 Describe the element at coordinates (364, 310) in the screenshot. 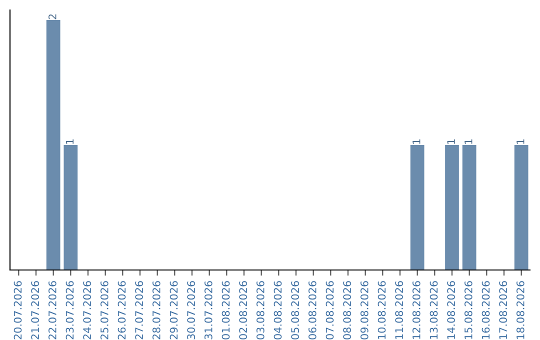

I see `x-tick-label: 09.08.2026` at that location.